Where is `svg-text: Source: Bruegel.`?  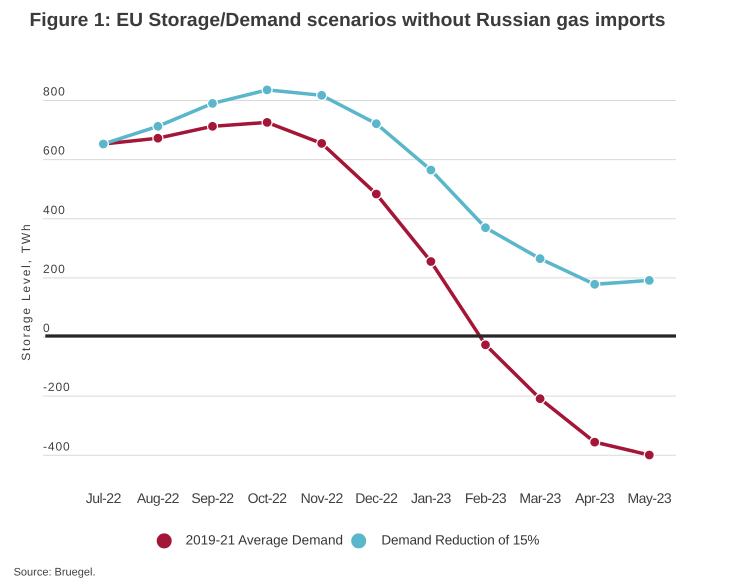 svg-text: Source: Bruegel. is located at coordinates (55, 573).